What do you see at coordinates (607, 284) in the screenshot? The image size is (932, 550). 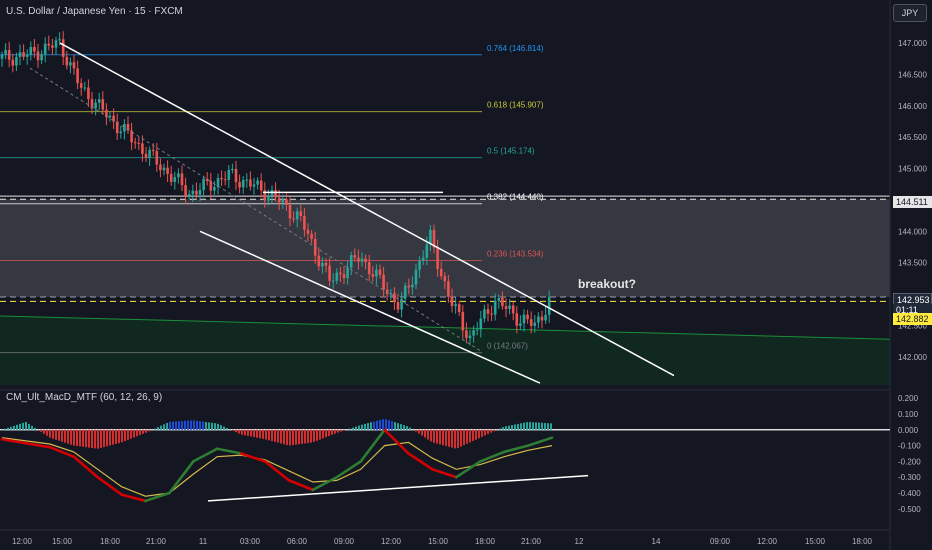 I see `breakout-annotation: breakout?` at bounding box center [607, 284].